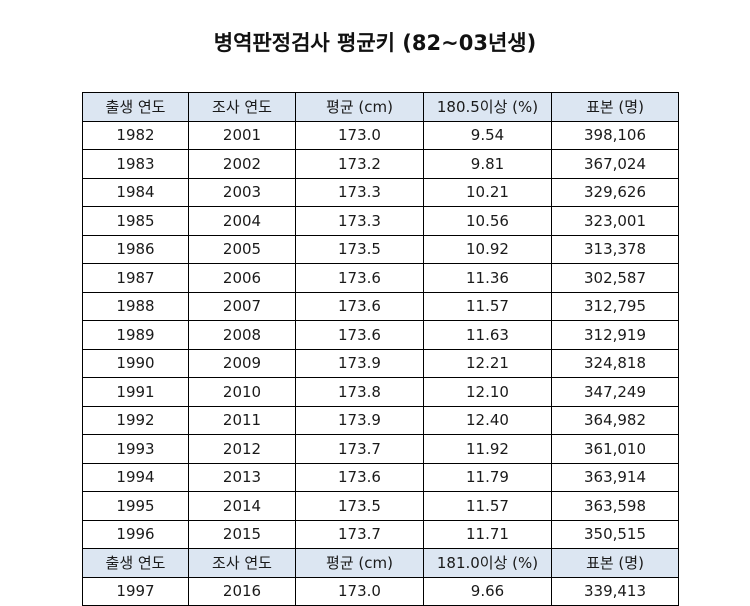 This screenshot has height=606, width=750. I want to click on header-over-threshold-percent: 180.5이상 (%), so click(487, 107).